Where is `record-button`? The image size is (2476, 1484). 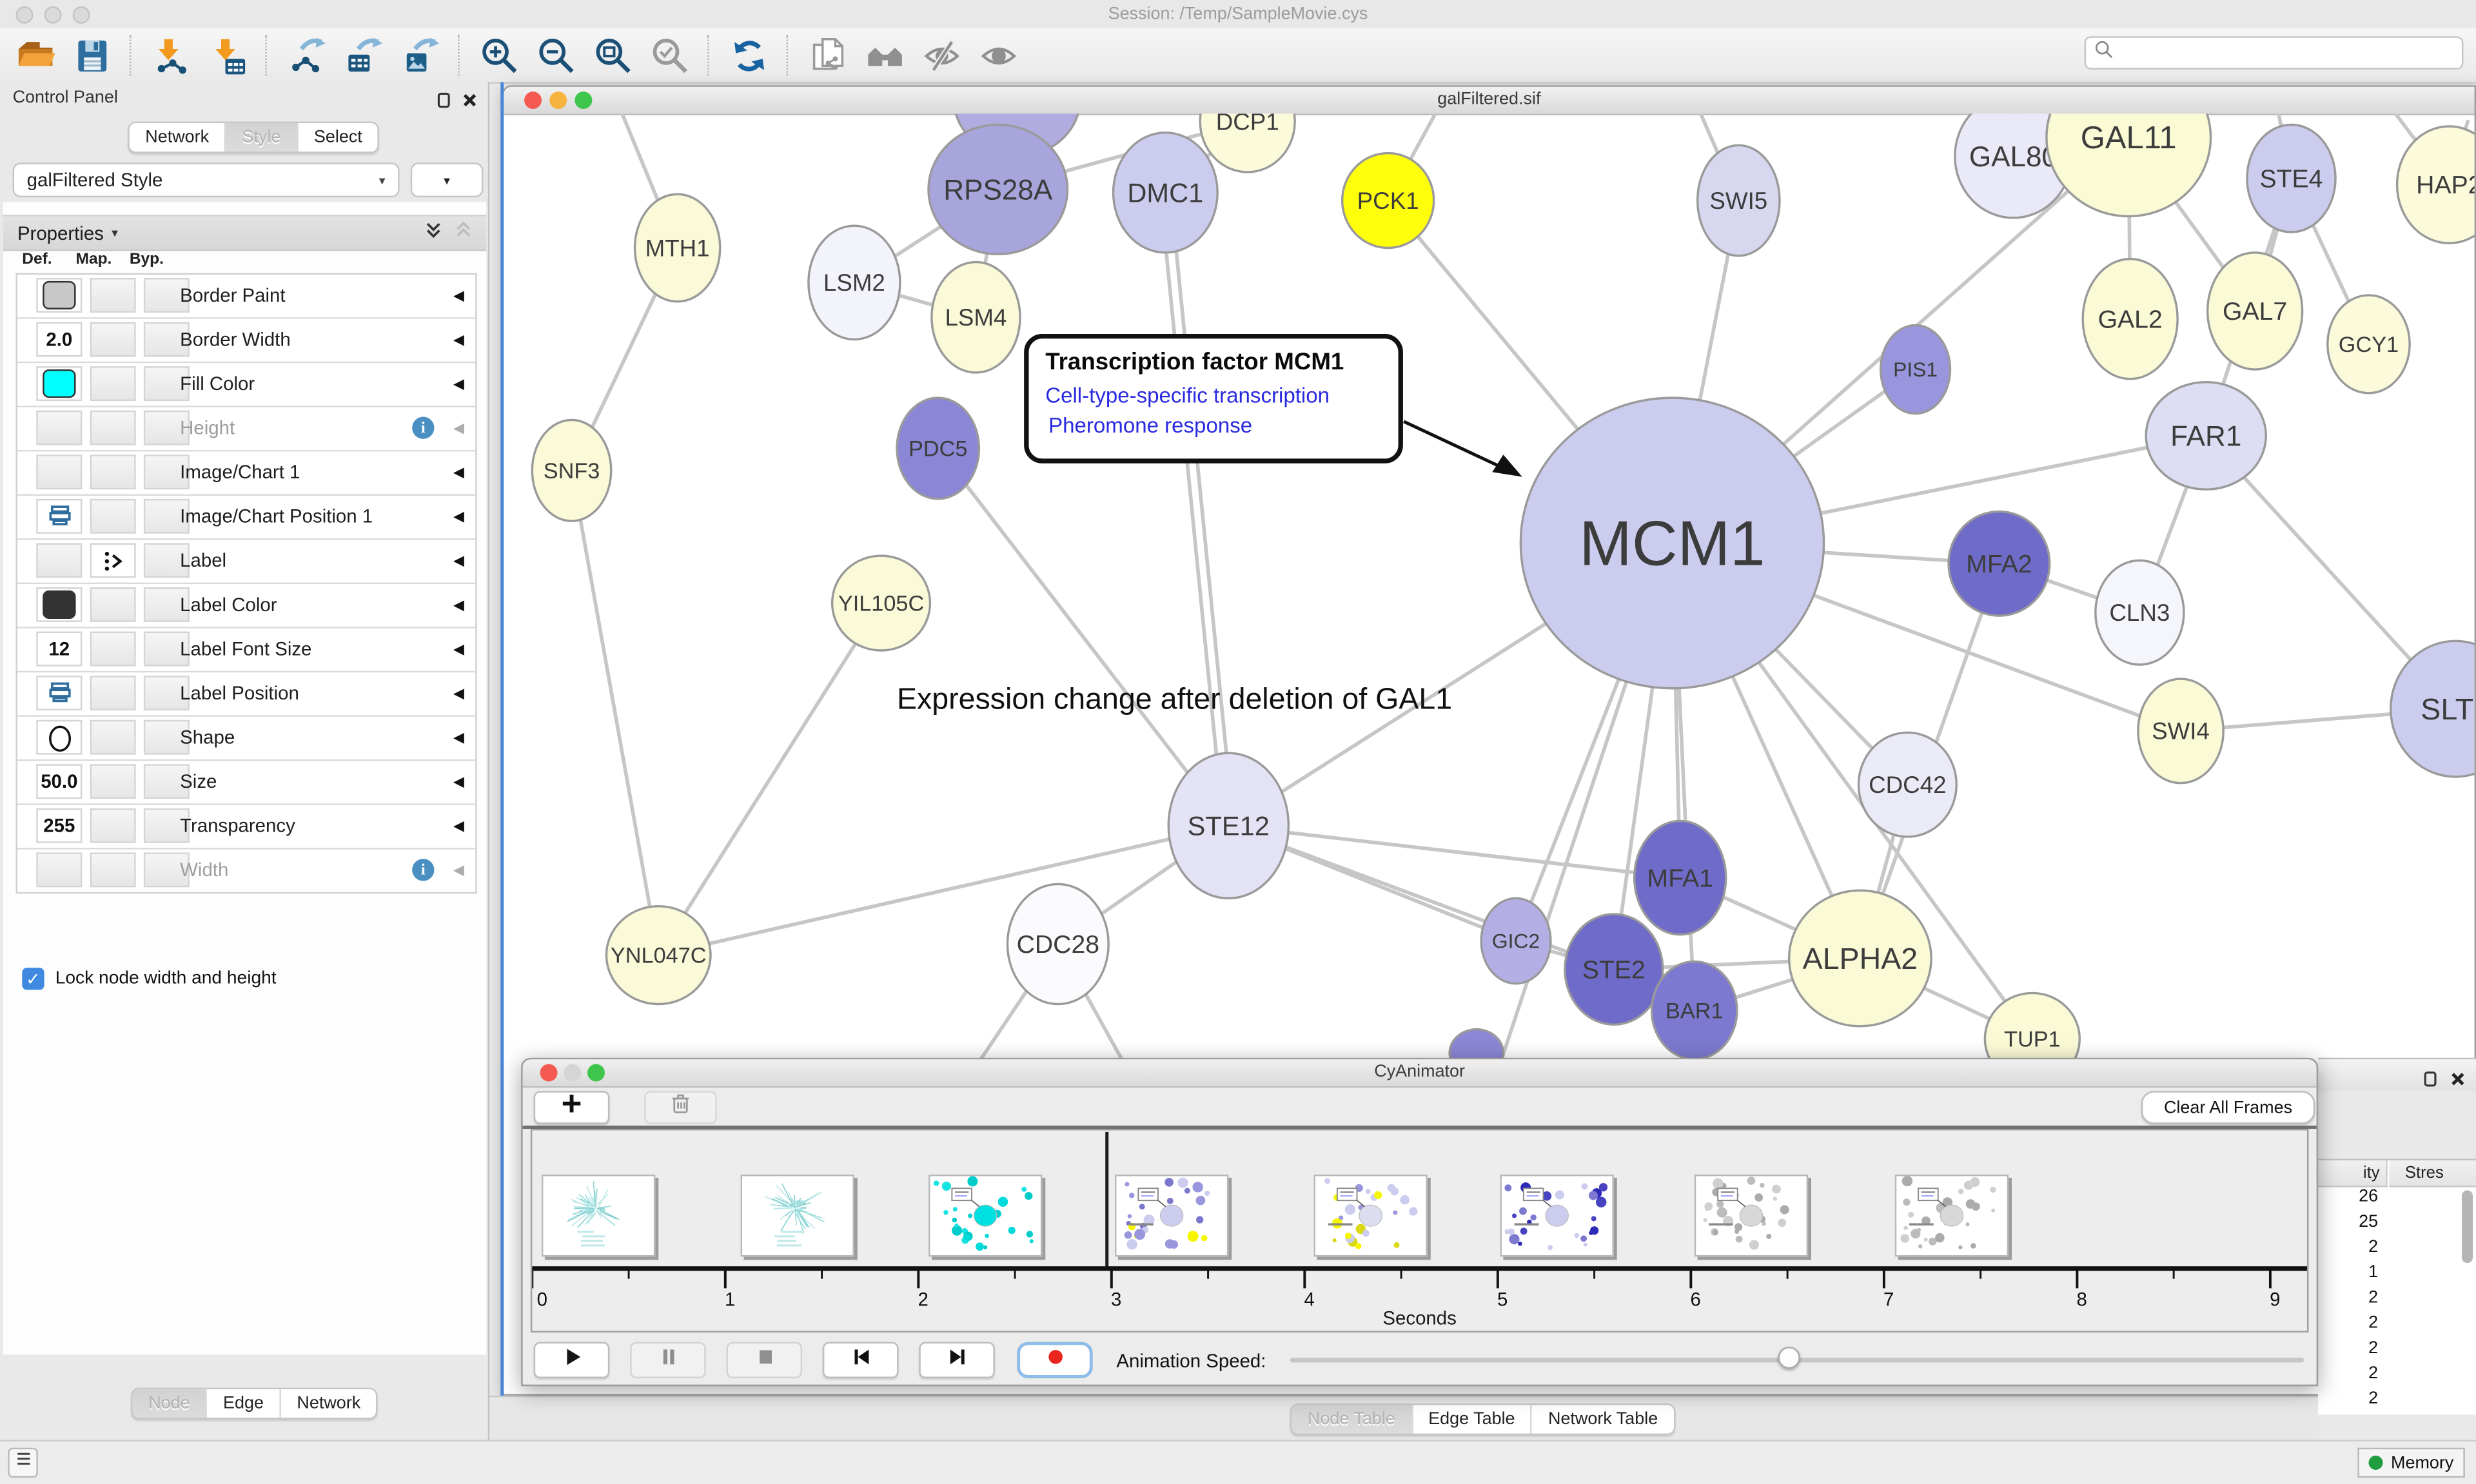 record-button is located at coordinates (1055, 1360).